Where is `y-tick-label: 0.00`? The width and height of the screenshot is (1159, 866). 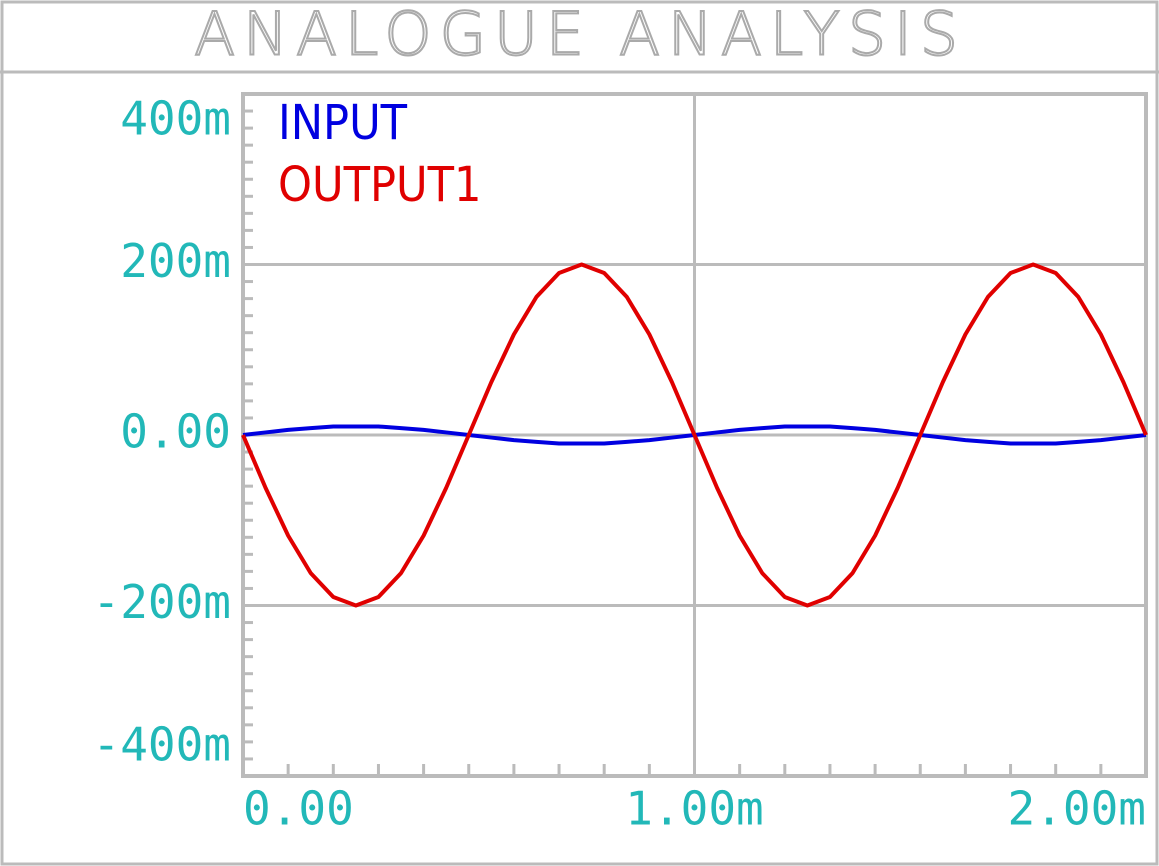
y-tick-label: 0.00 is located at coordinates (175, 432).